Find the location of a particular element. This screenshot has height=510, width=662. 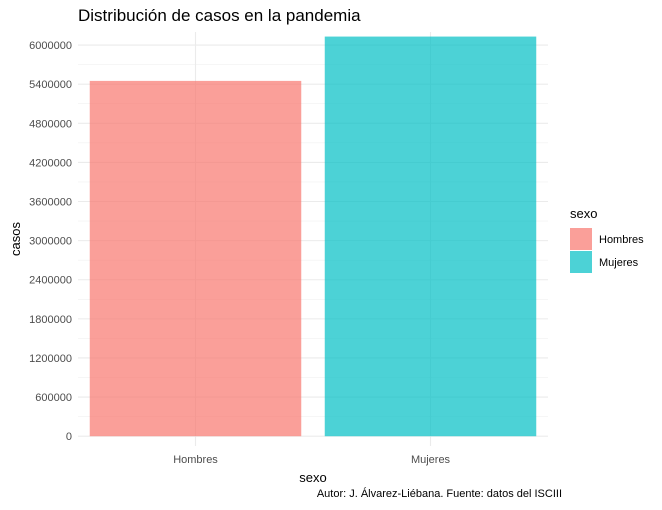

legend-label-hombres: Hombres is located at coordinates (621, 240).